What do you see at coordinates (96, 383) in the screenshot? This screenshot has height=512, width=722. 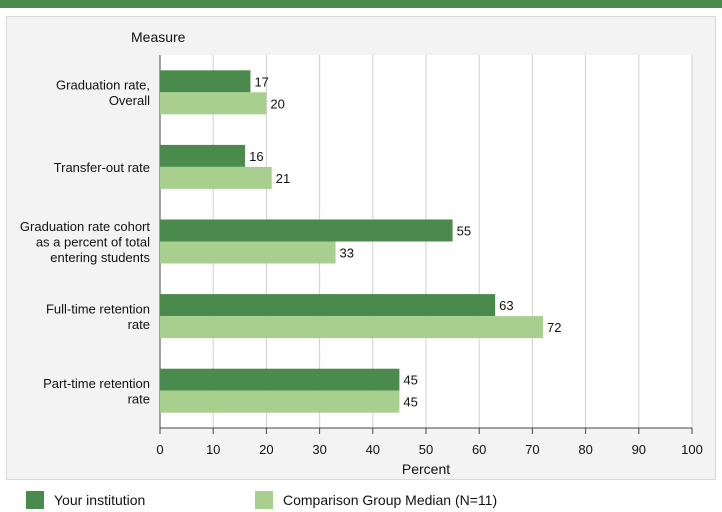 I see `category-label-line: Part-time retention` at bounding box center [96, 383].